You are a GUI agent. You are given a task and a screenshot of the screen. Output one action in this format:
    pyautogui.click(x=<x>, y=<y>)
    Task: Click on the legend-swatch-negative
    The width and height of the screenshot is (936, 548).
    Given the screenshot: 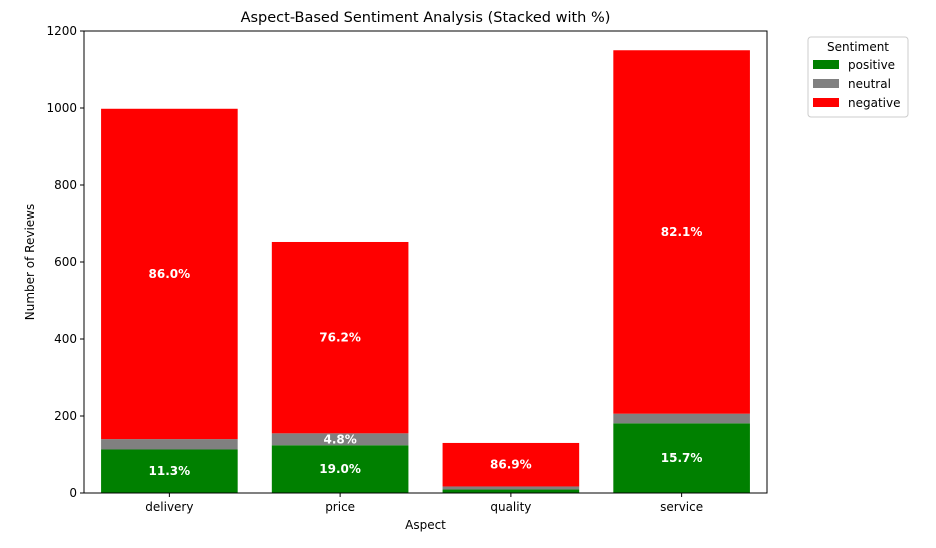 What is the action you would take?
    pyautogui.click(x=826, y=102)
    